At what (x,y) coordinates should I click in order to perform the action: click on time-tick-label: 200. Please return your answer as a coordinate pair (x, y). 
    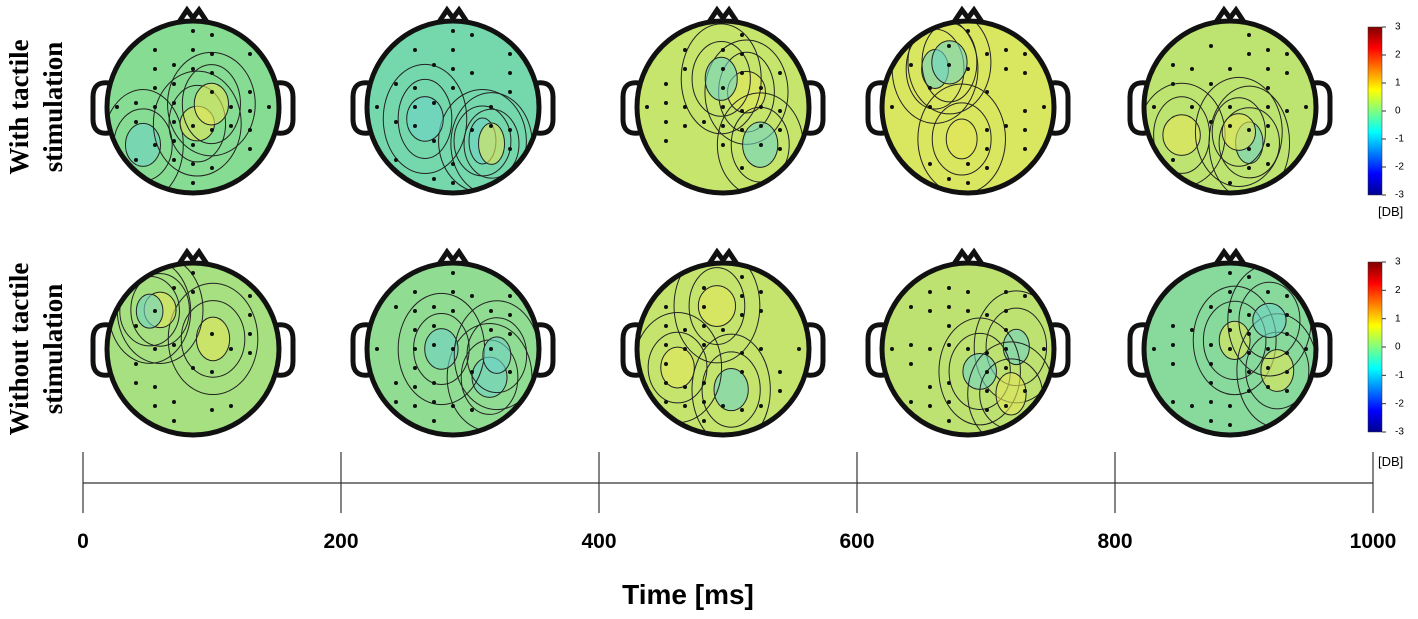
    Looking at the image, I should click on (340, 541).